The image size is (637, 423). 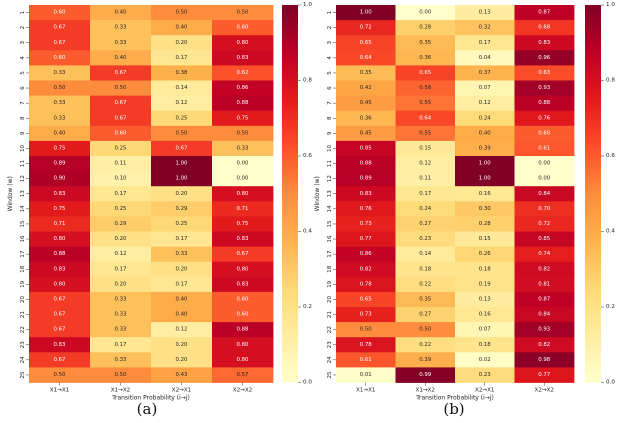 What do you see at coordinates (544, 375) in the screenshot?
I see `cell-value-label: 0.77` at bounding box center [544, 375].